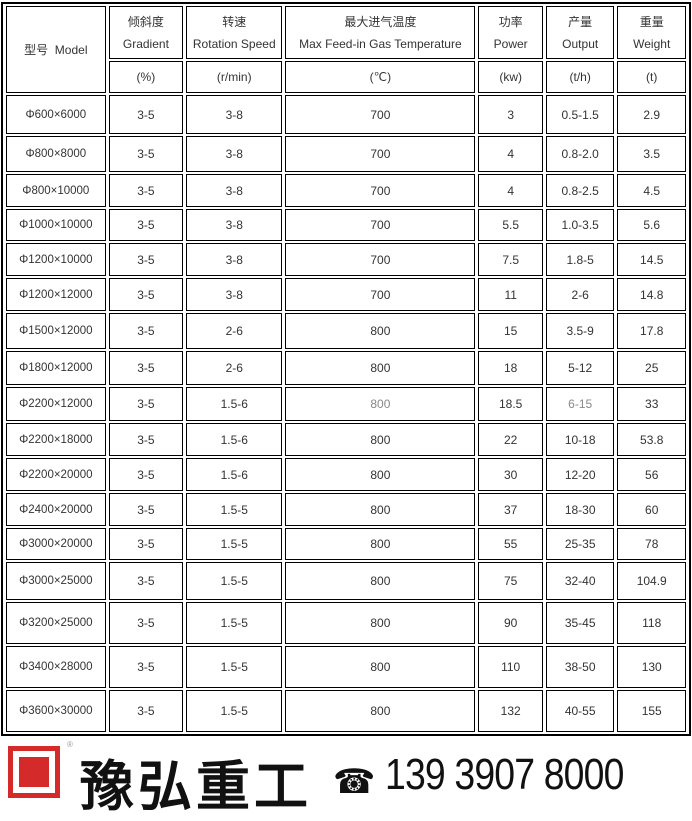 This screenshot has width=692, height=821. What do you see at coordinates (651, 294) in the screenshot?
I see `cell-weight: 14.8` at bounding box center [651, 294].